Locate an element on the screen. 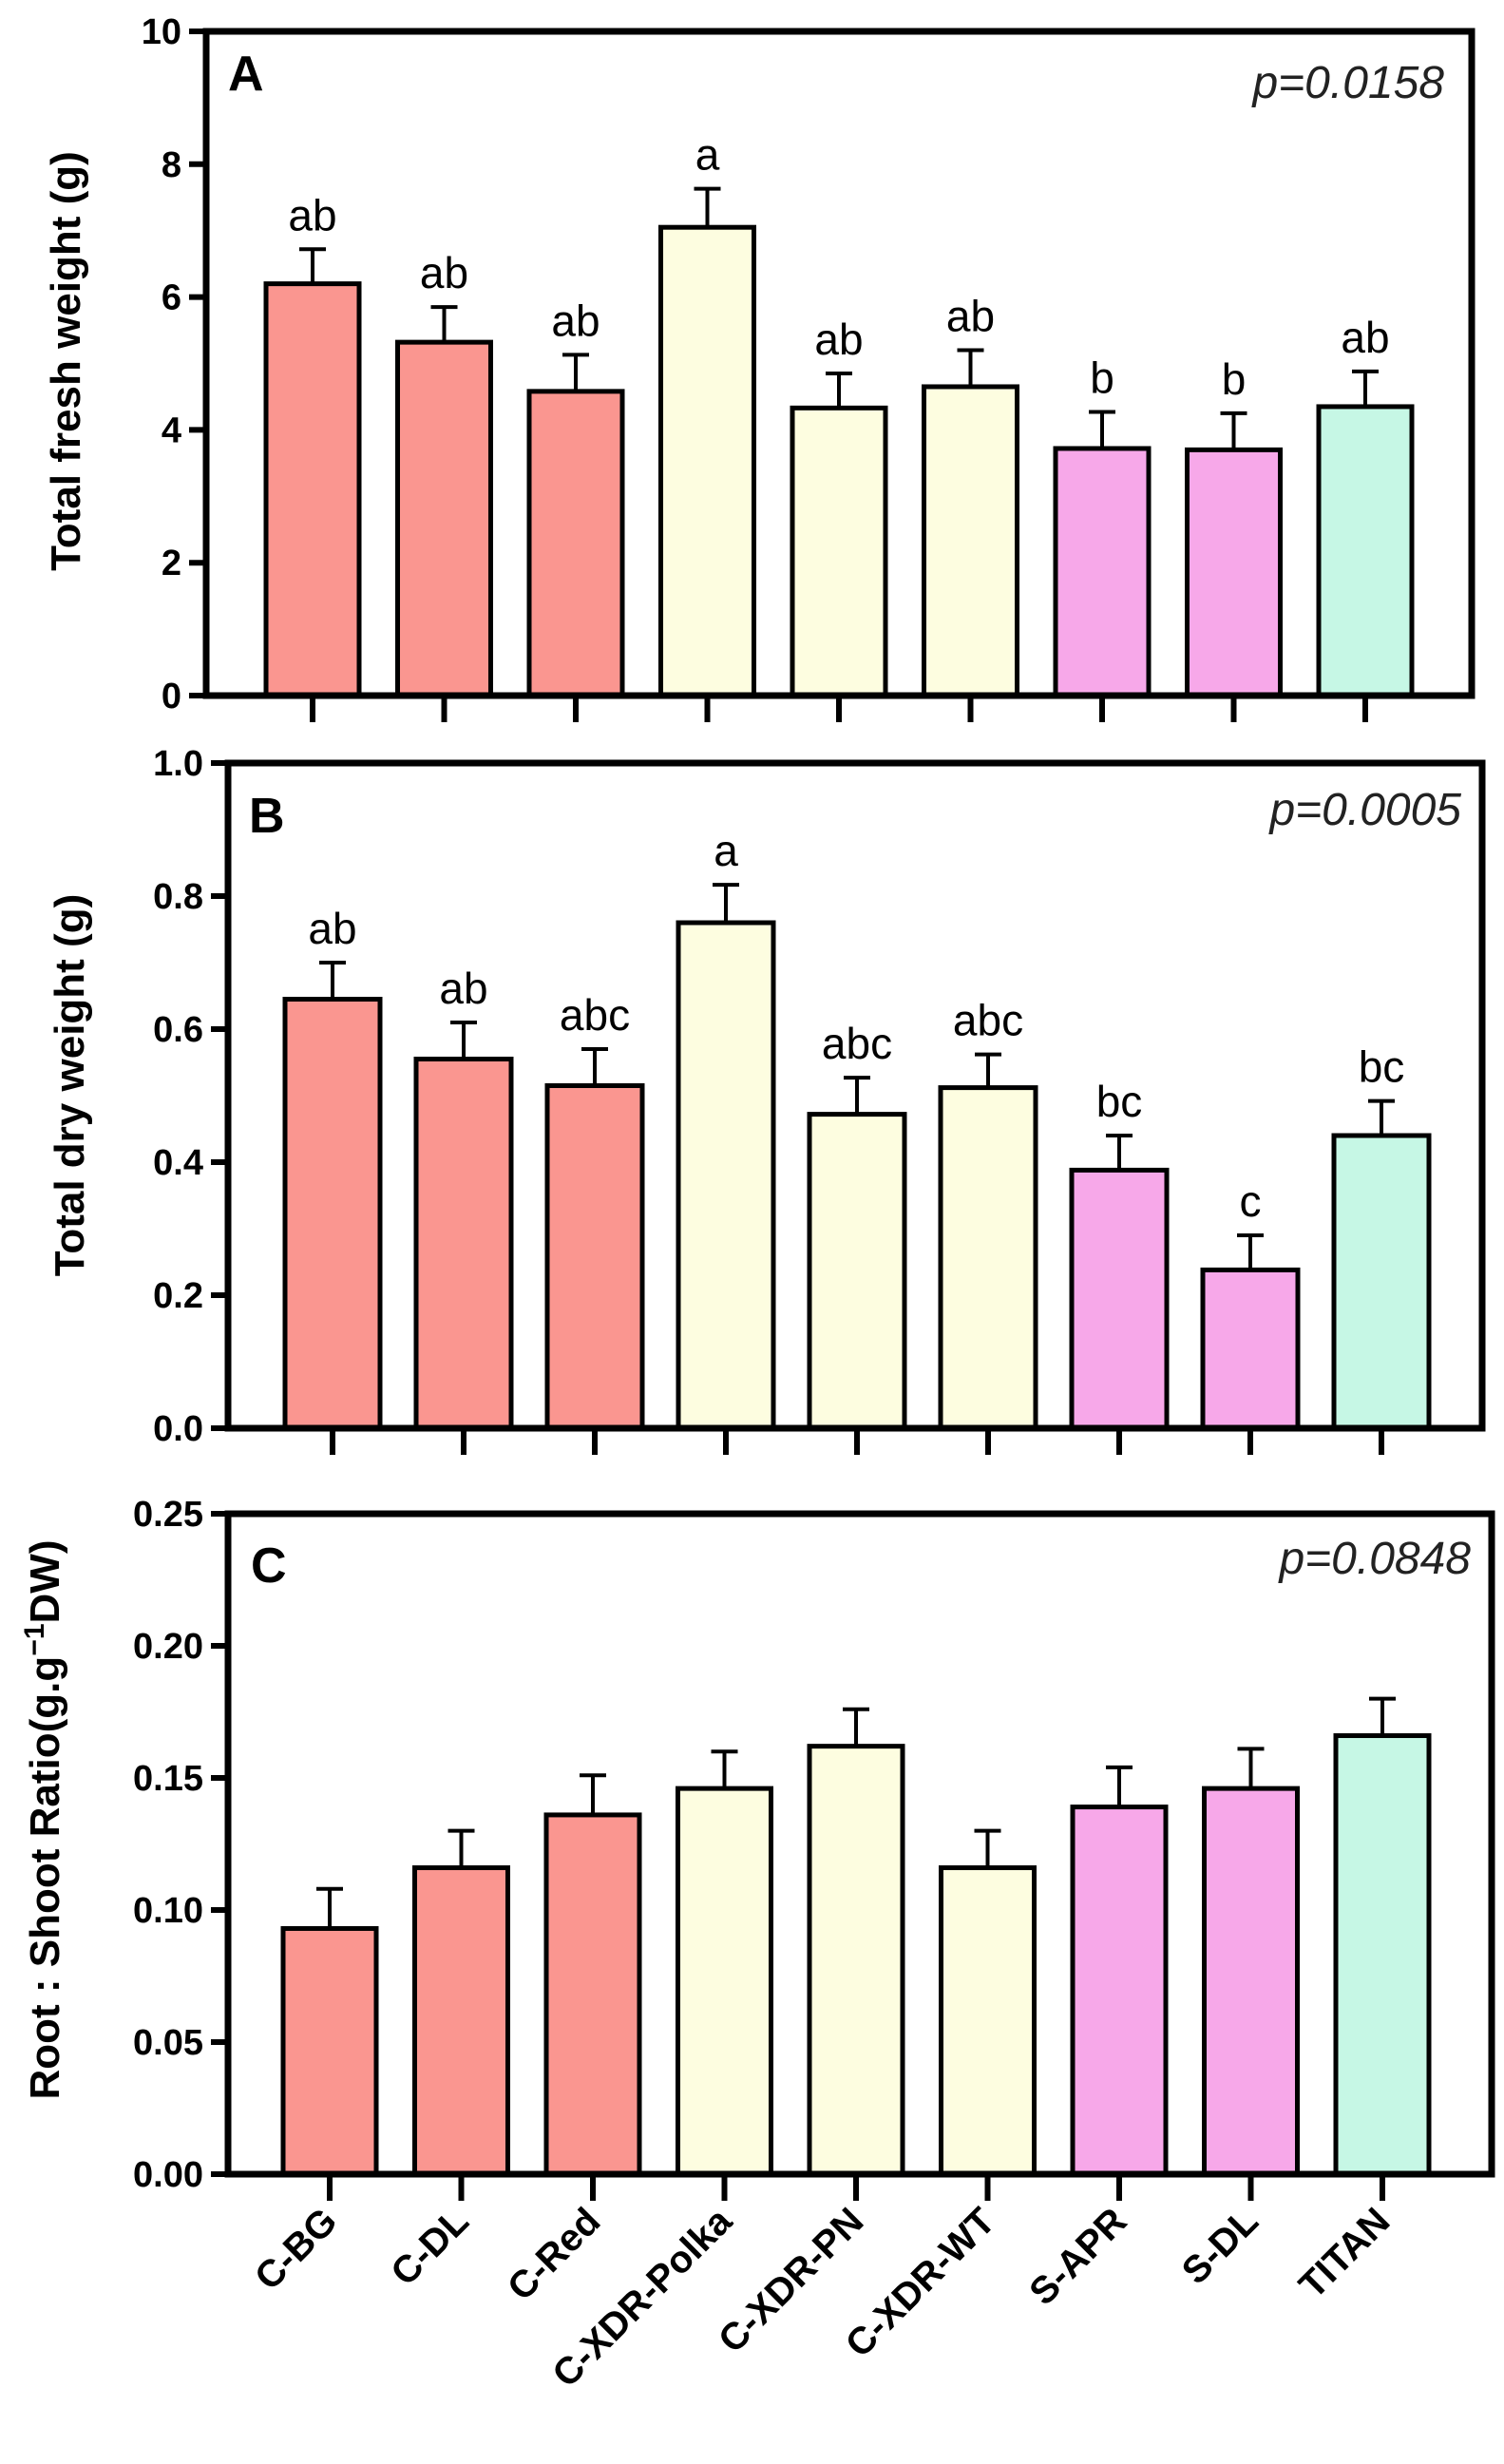  panel-b-pvalue: p=0.0005 is located at coordinates (1364, 810).